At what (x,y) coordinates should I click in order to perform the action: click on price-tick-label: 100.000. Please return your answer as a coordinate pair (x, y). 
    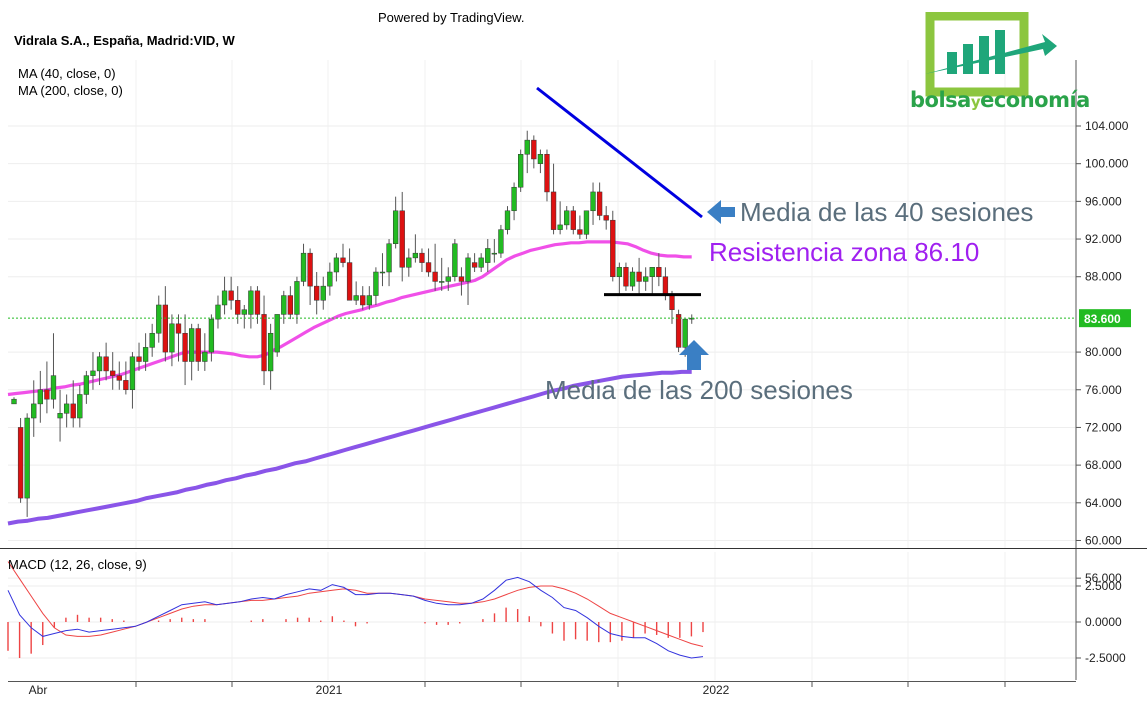
    Looking at the image, I should click on (1107, 164).